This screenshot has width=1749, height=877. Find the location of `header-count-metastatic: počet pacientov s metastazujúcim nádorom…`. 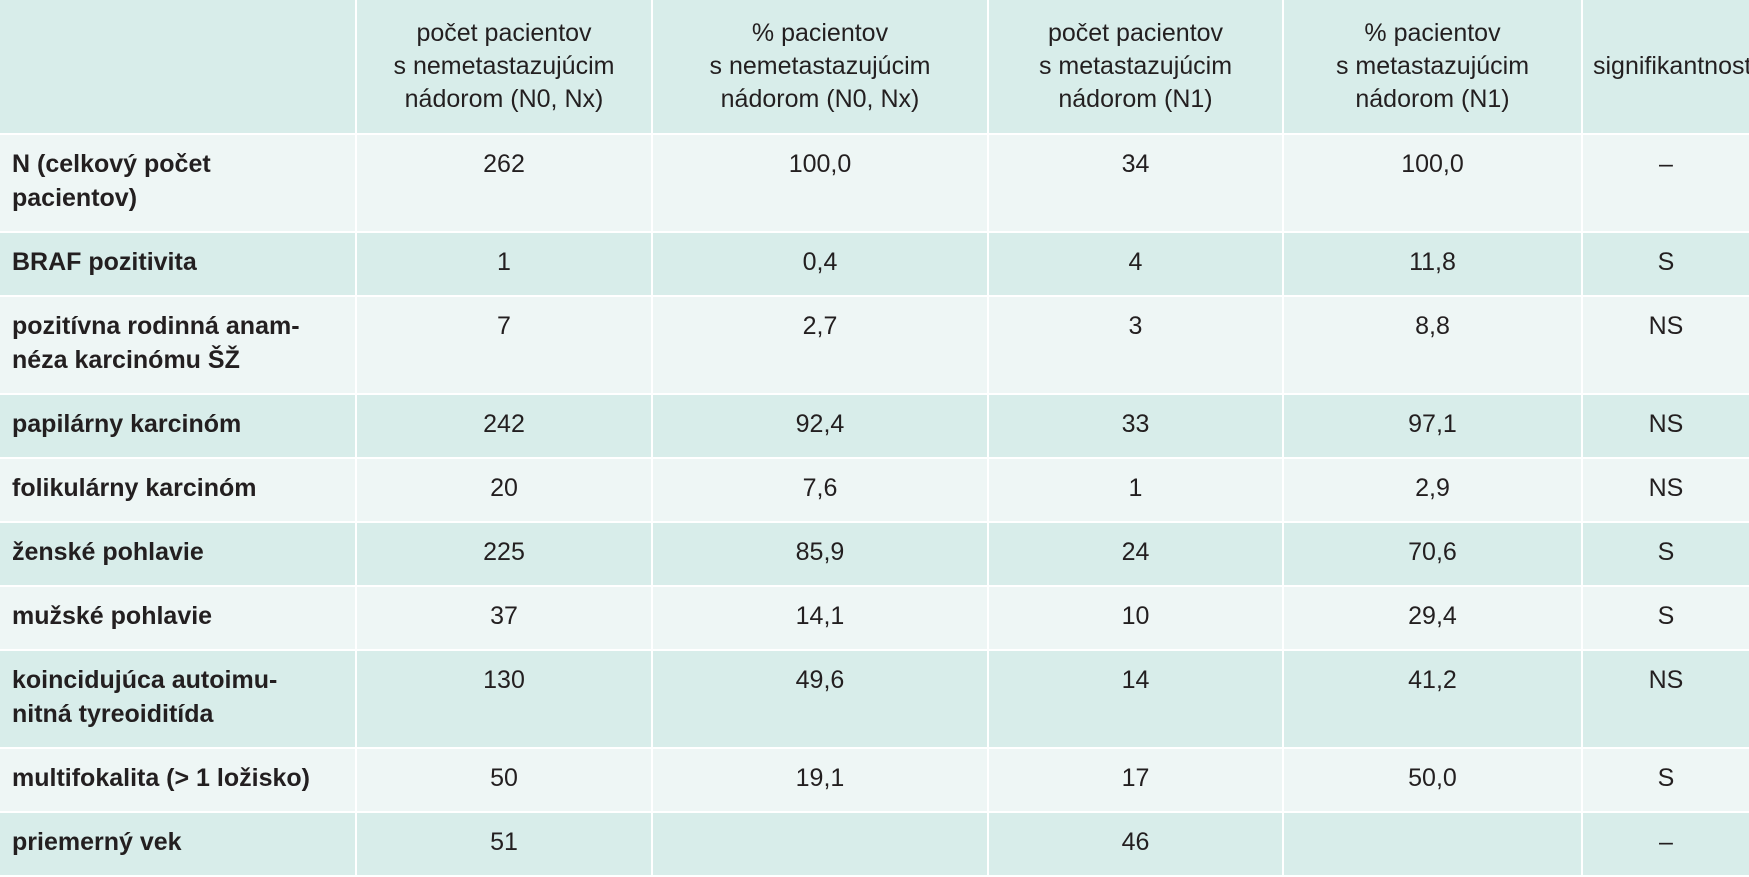

header-count-metastatic: počet pacientov s metastazujúcim nádorom… is located at coordinates (1135, 67).